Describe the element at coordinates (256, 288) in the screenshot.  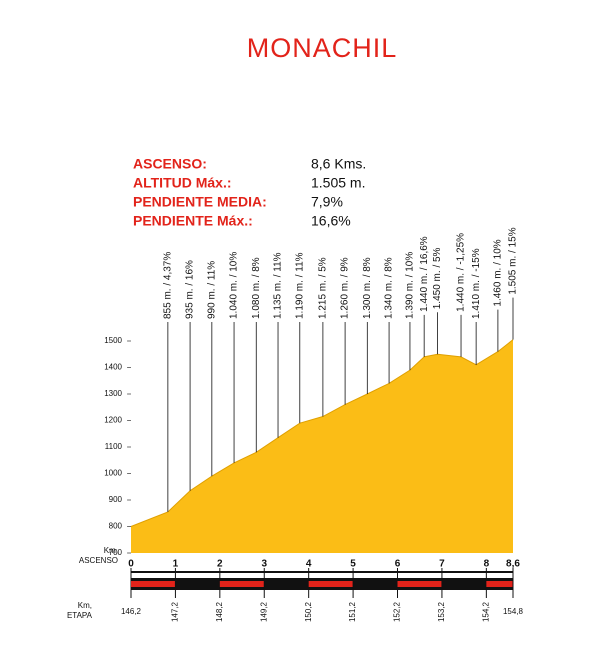
I see `point-label: 1.080 m. / 8%` at that location.